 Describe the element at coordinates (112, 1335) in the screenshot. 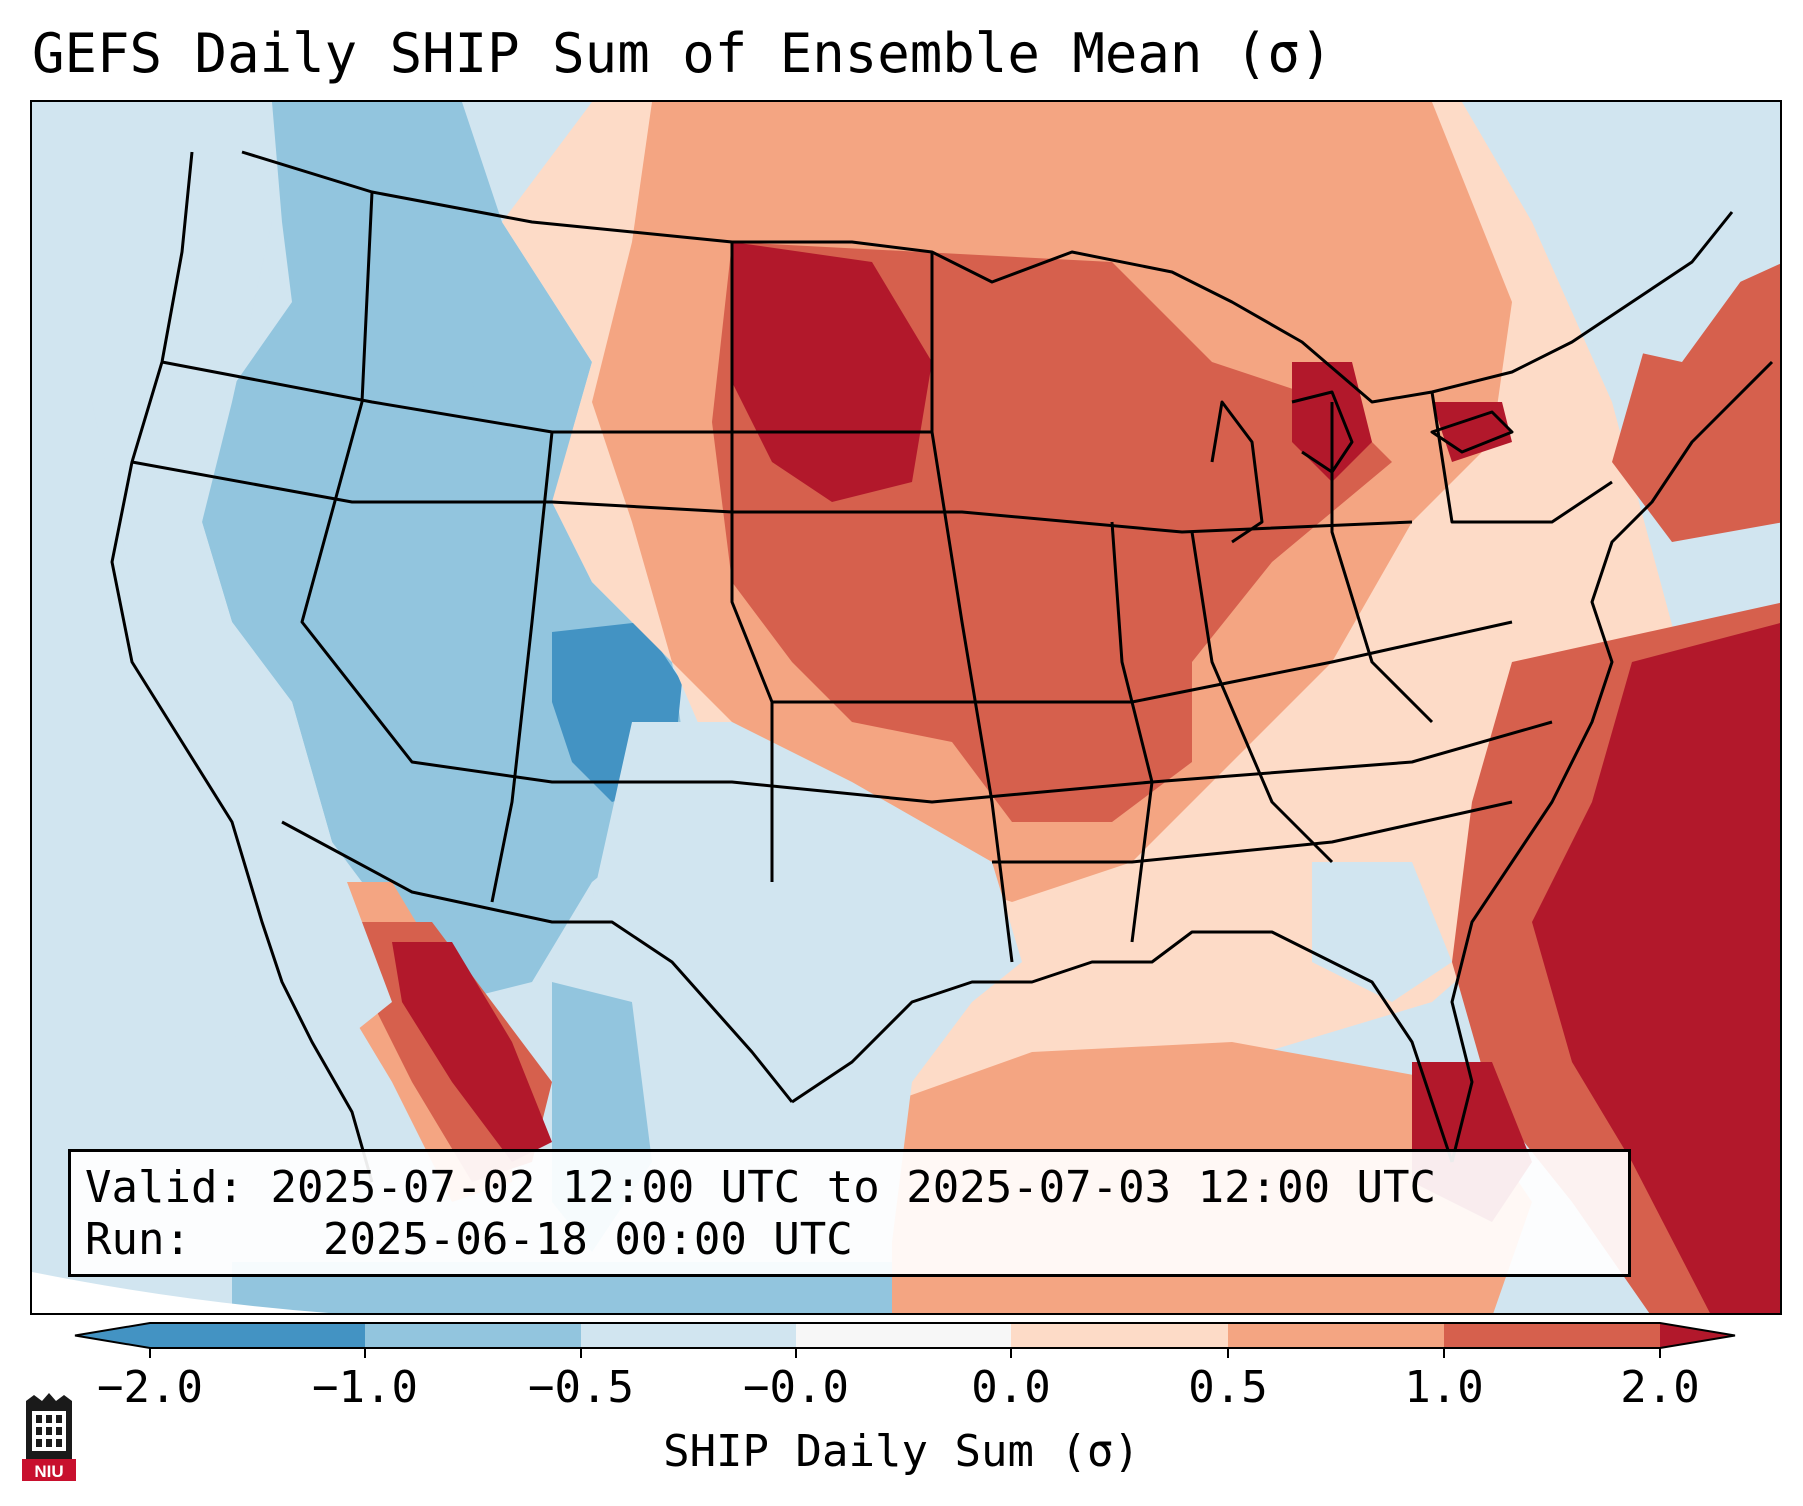

I see `colorbar-extend-low` at that location.